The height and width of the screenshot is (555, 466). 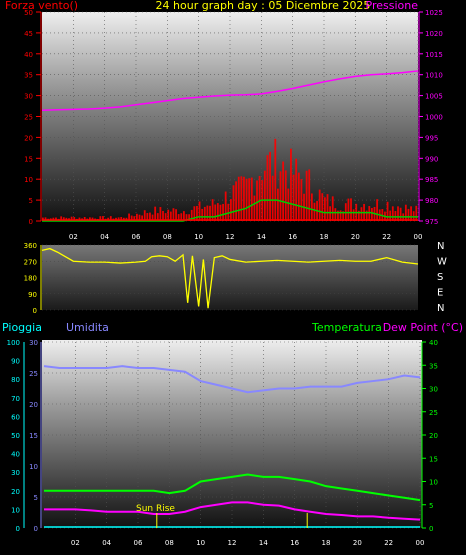 What do you see at coordinates (431, 201) in the screenshot?
I see `p1-right-tick-label: 980` at bounding box center [431, 201].